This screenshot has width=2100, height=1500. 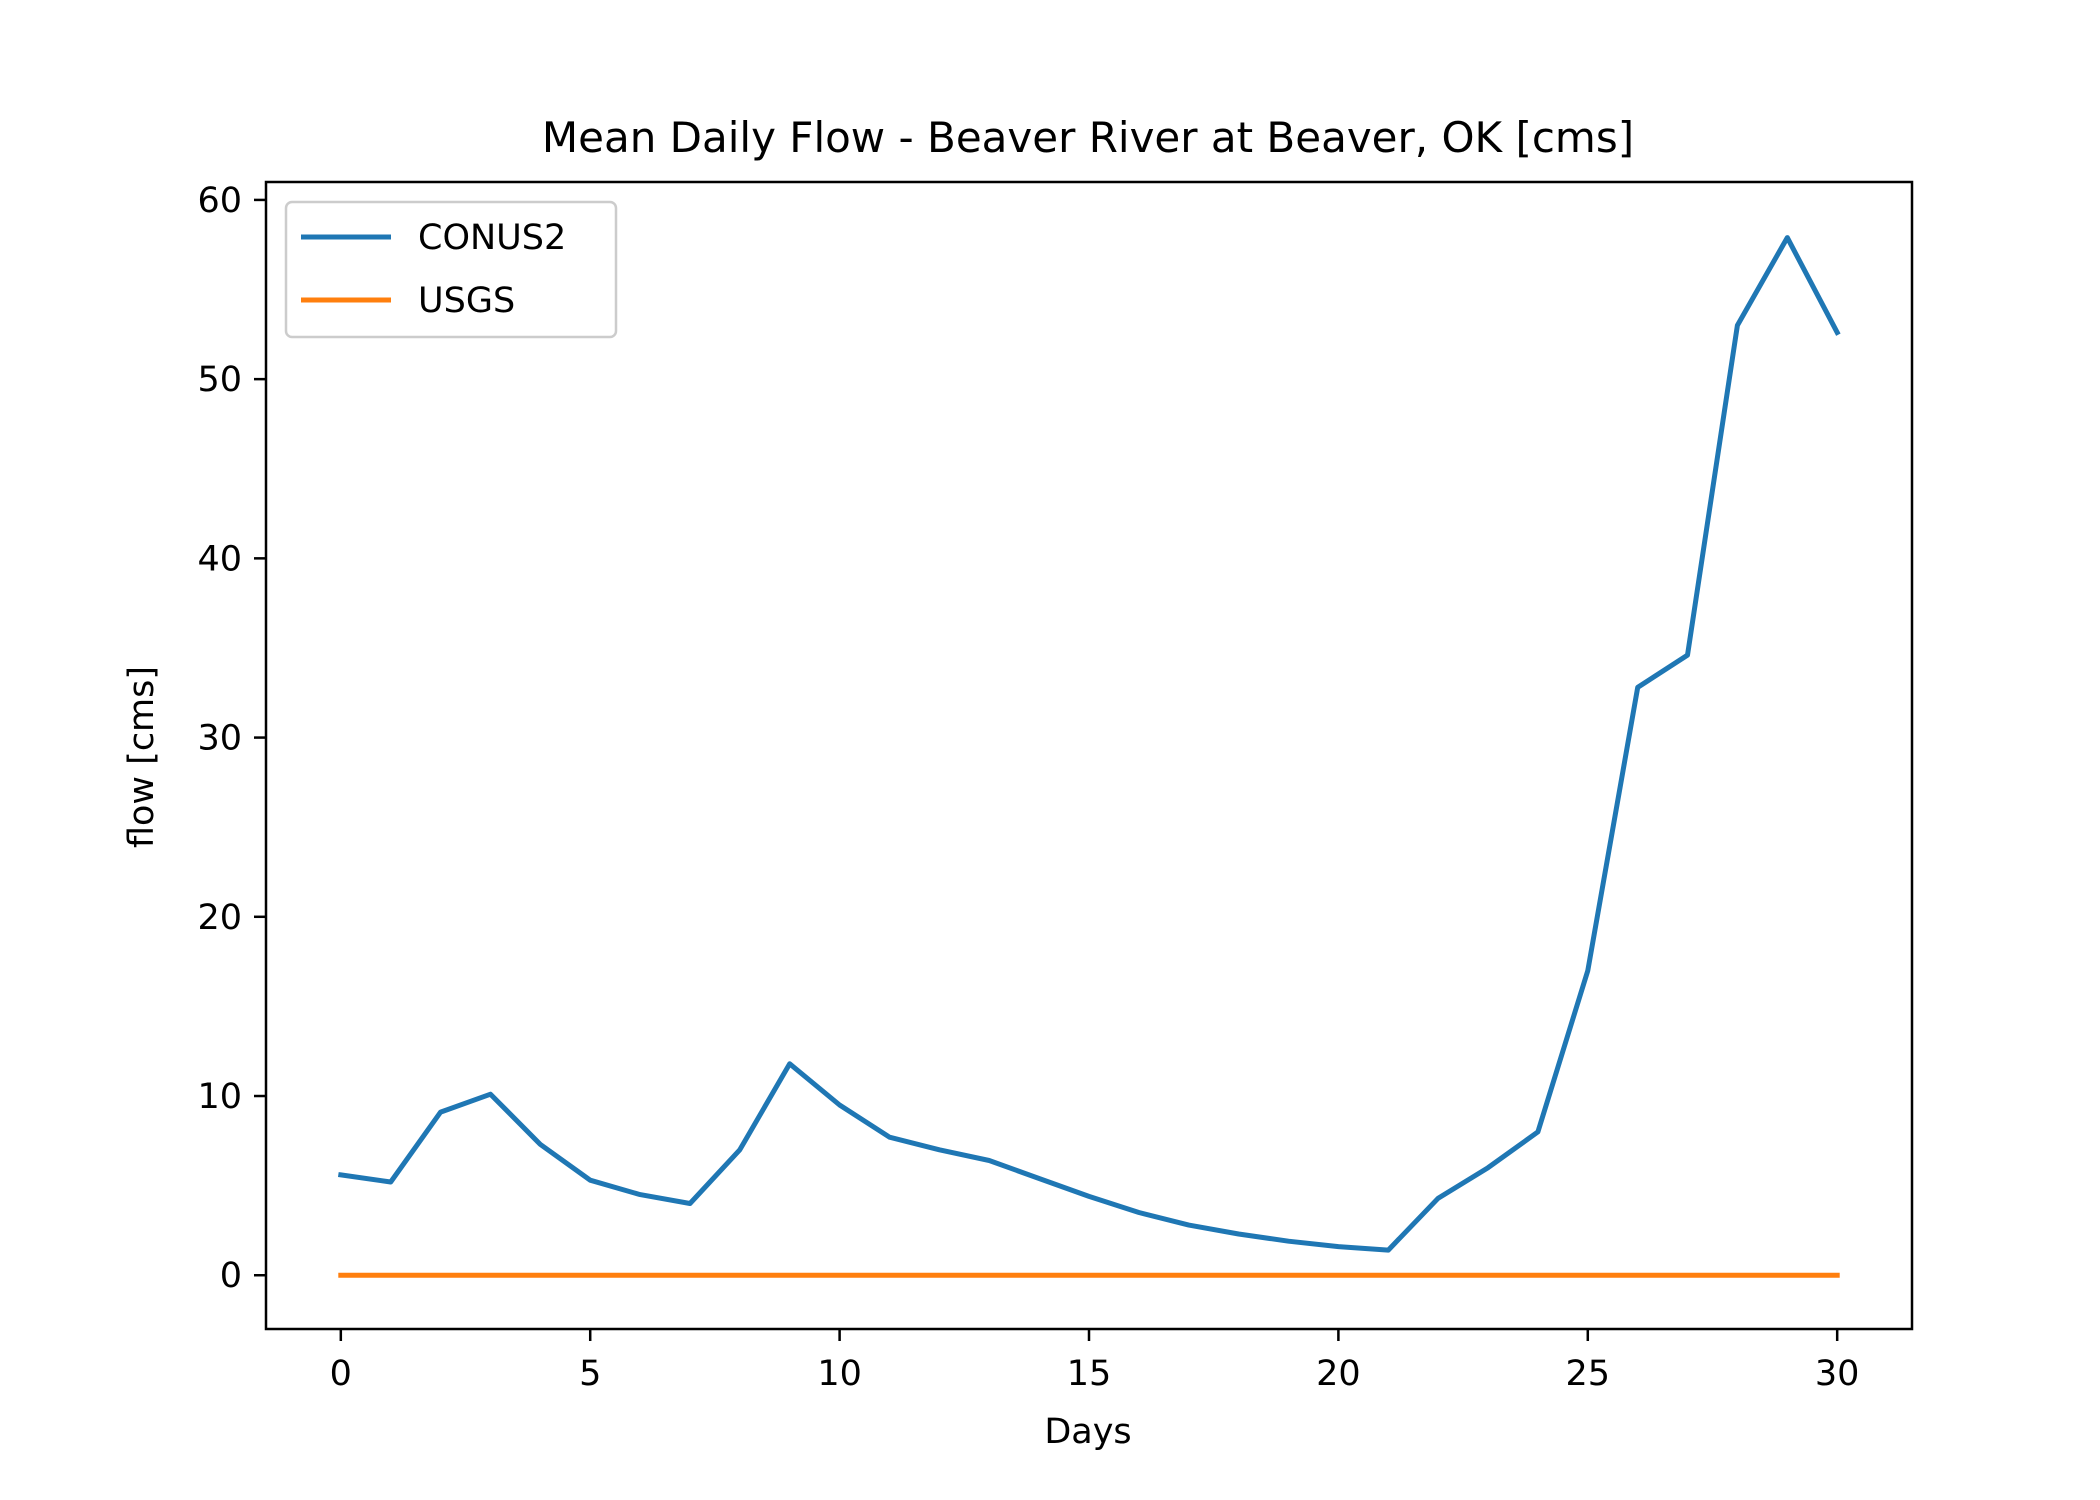 What do you see at coordinates (231, 1276) in the screenshot?
I see `y-tick-label: 0` at bounding box center [231, 1276].